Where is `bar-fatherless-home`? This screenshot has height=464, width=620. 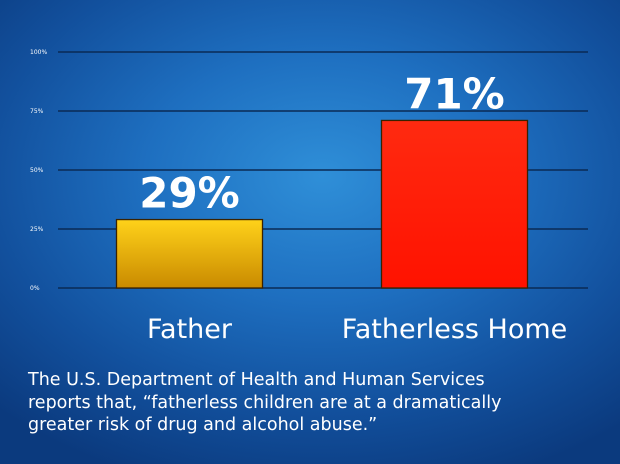 bar-fatherless-home is located at coordinates (454, 204).